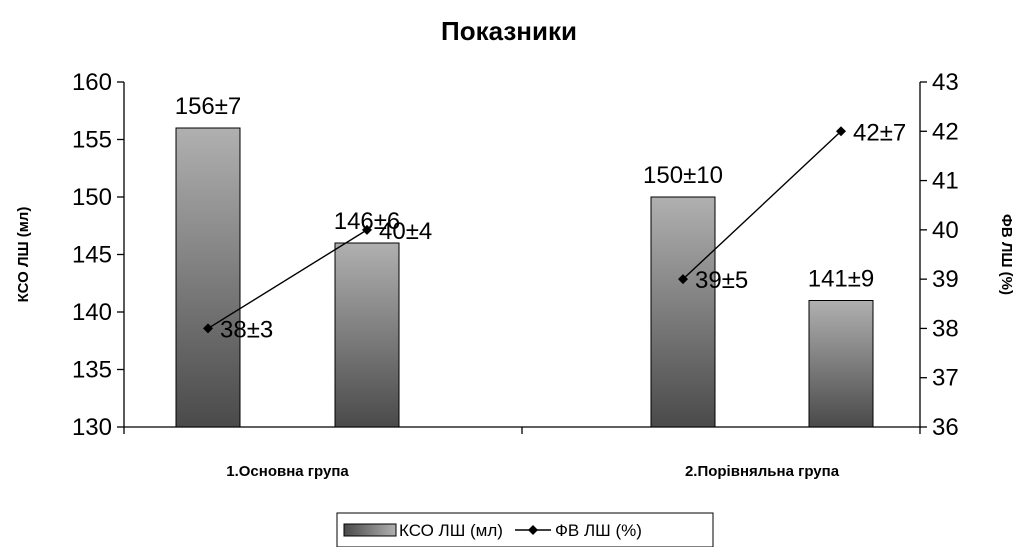 The width and height of the screenshot is (1018, 552). Describe the element at coordinates (945, 230) in the screenshot. I see `y2-tick-label: 40` at that location.